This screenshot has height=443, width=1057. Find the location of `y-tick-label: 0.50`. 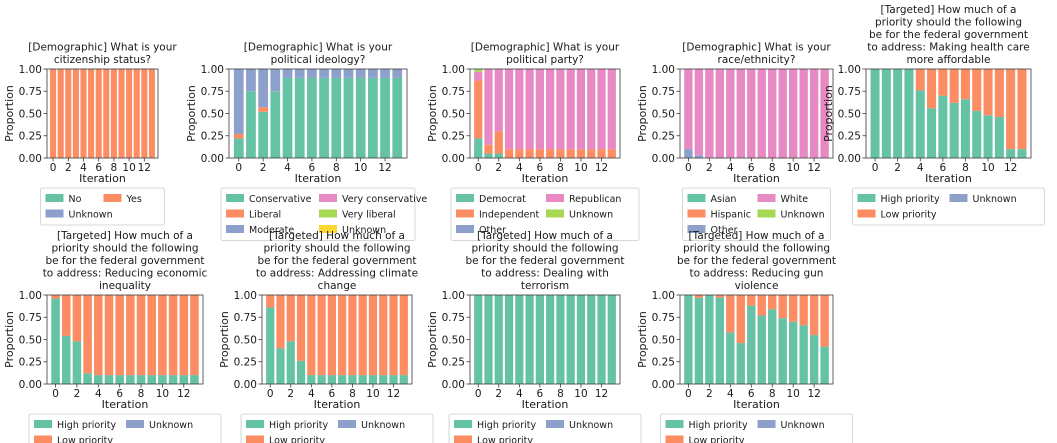

y-tick-label: 0.50 is located at coordinates (663, 114).